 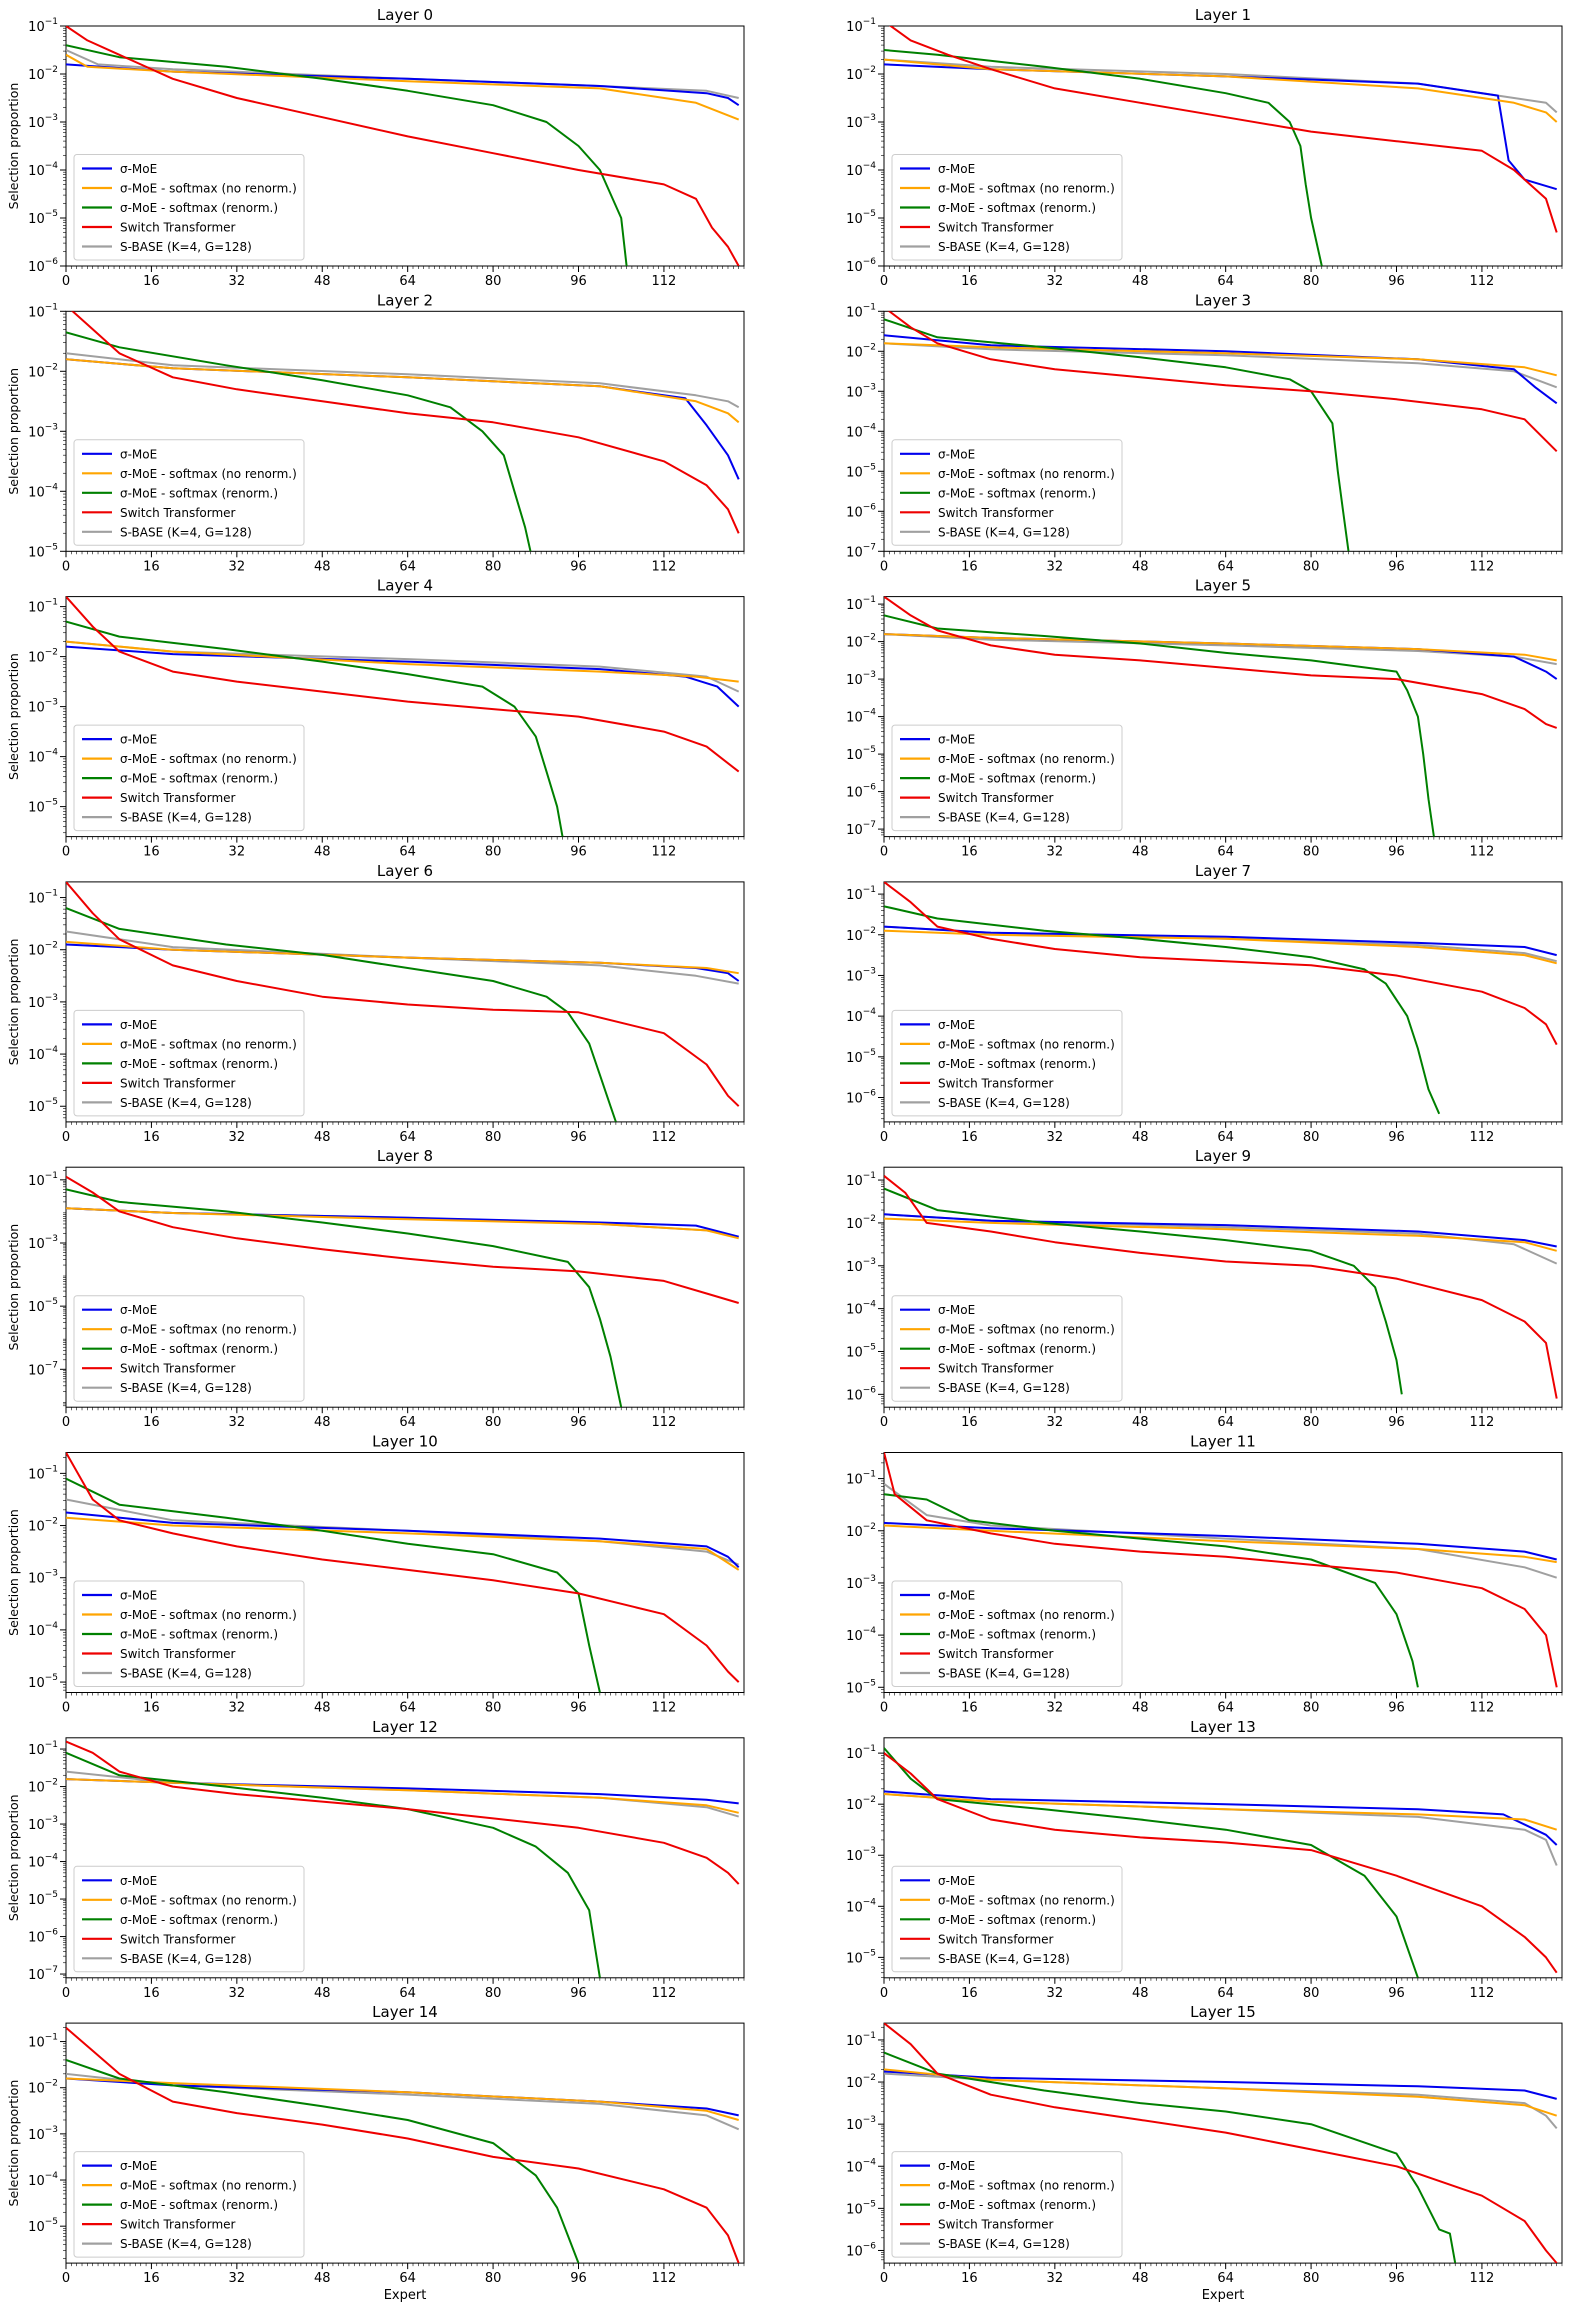 What do you see at coordinates (405, 1727) in the screenshot?
I see `chart-title: Layer 12` at bounding box center [405, 1727].